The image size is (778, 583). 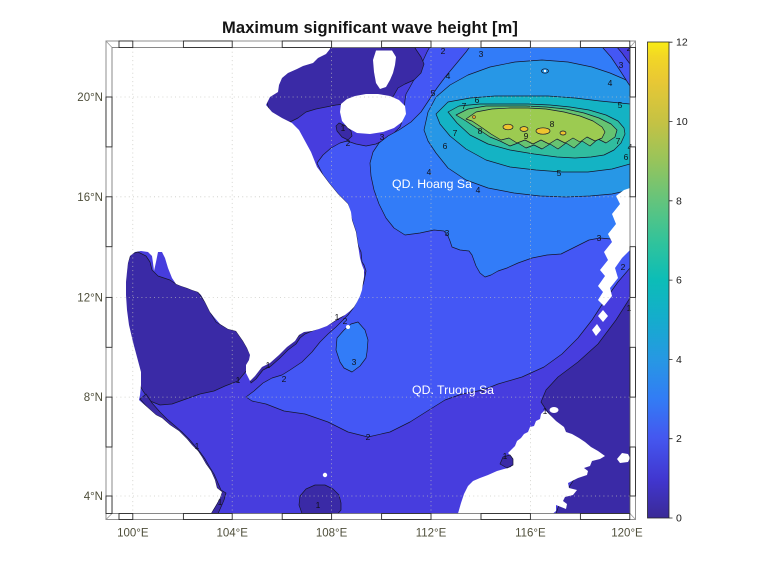 What do you see at coordinates (453, 390) in the screenshot?
I see `svg-text: QD. Truong Sa` at bounding box center [453, 390].